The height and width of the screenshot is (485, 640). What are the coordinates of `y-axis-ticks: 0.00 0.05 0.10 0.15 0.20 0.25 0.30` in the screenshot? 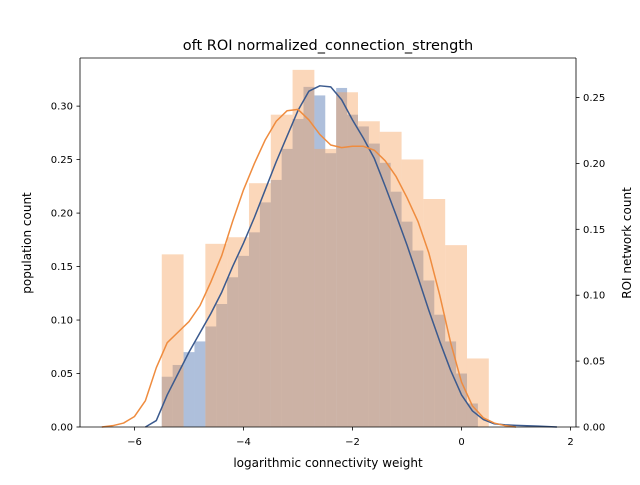 It's located at (65, 268).